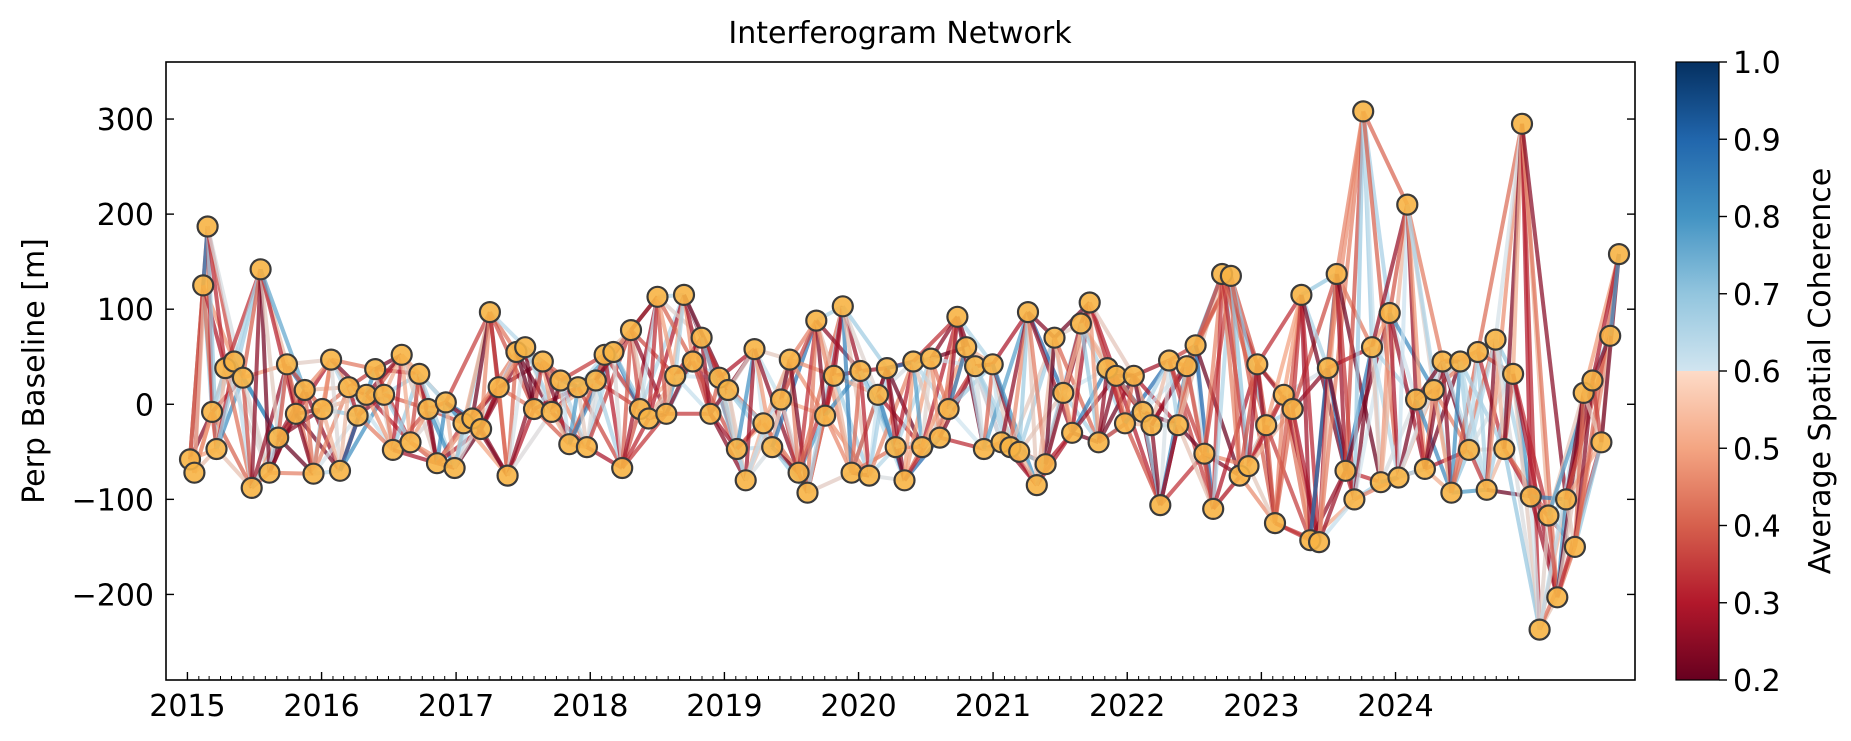 This screenshot has width=1851, height=741. What do you see at coordinates (1757, 140) in the screenshot?
I see `colorbar-tick-label: 0.9` at bounding box center [1757, 140].